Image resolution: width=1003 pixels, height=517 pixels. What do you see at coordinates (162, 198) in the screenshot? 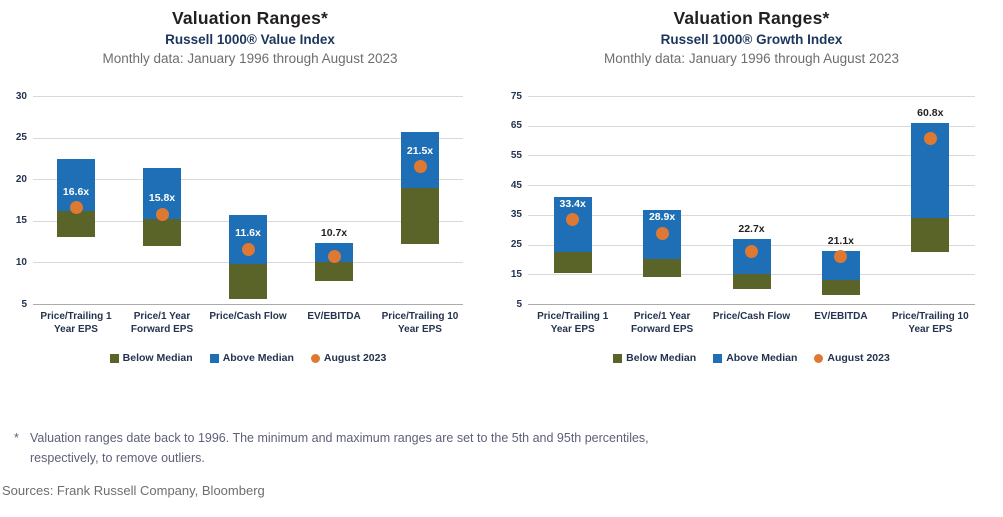
I see `point-value-label: 15.8x` at bounding box center [162, 198].